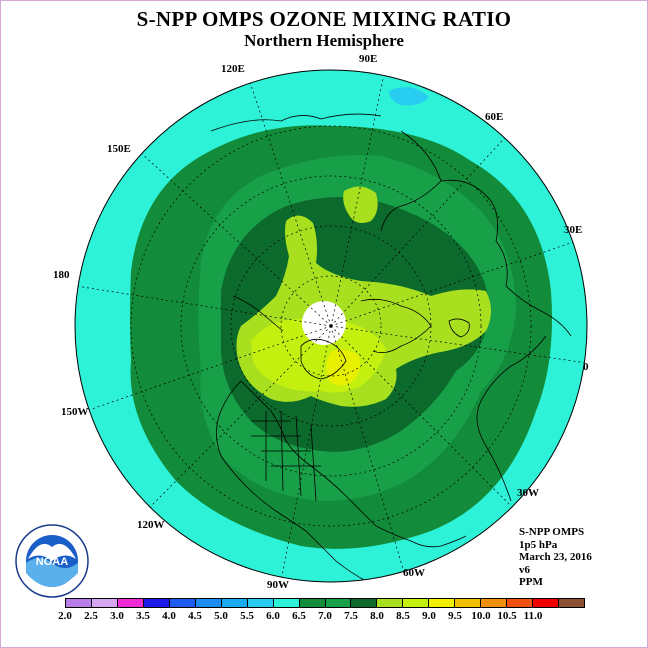 The height and width of the screenshot is (648, 648). I want to click on label-150w: 150W, so click(75, 412).